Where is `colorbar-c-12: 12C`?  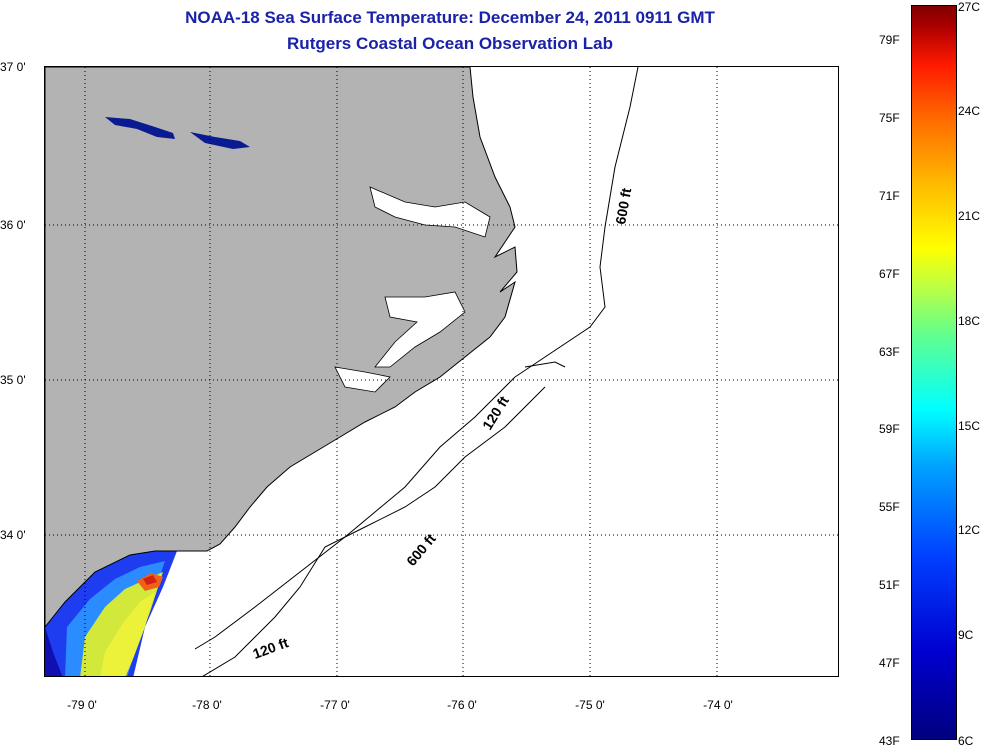 colorbar-c-12: 12C is located at coordinates (969, 530).